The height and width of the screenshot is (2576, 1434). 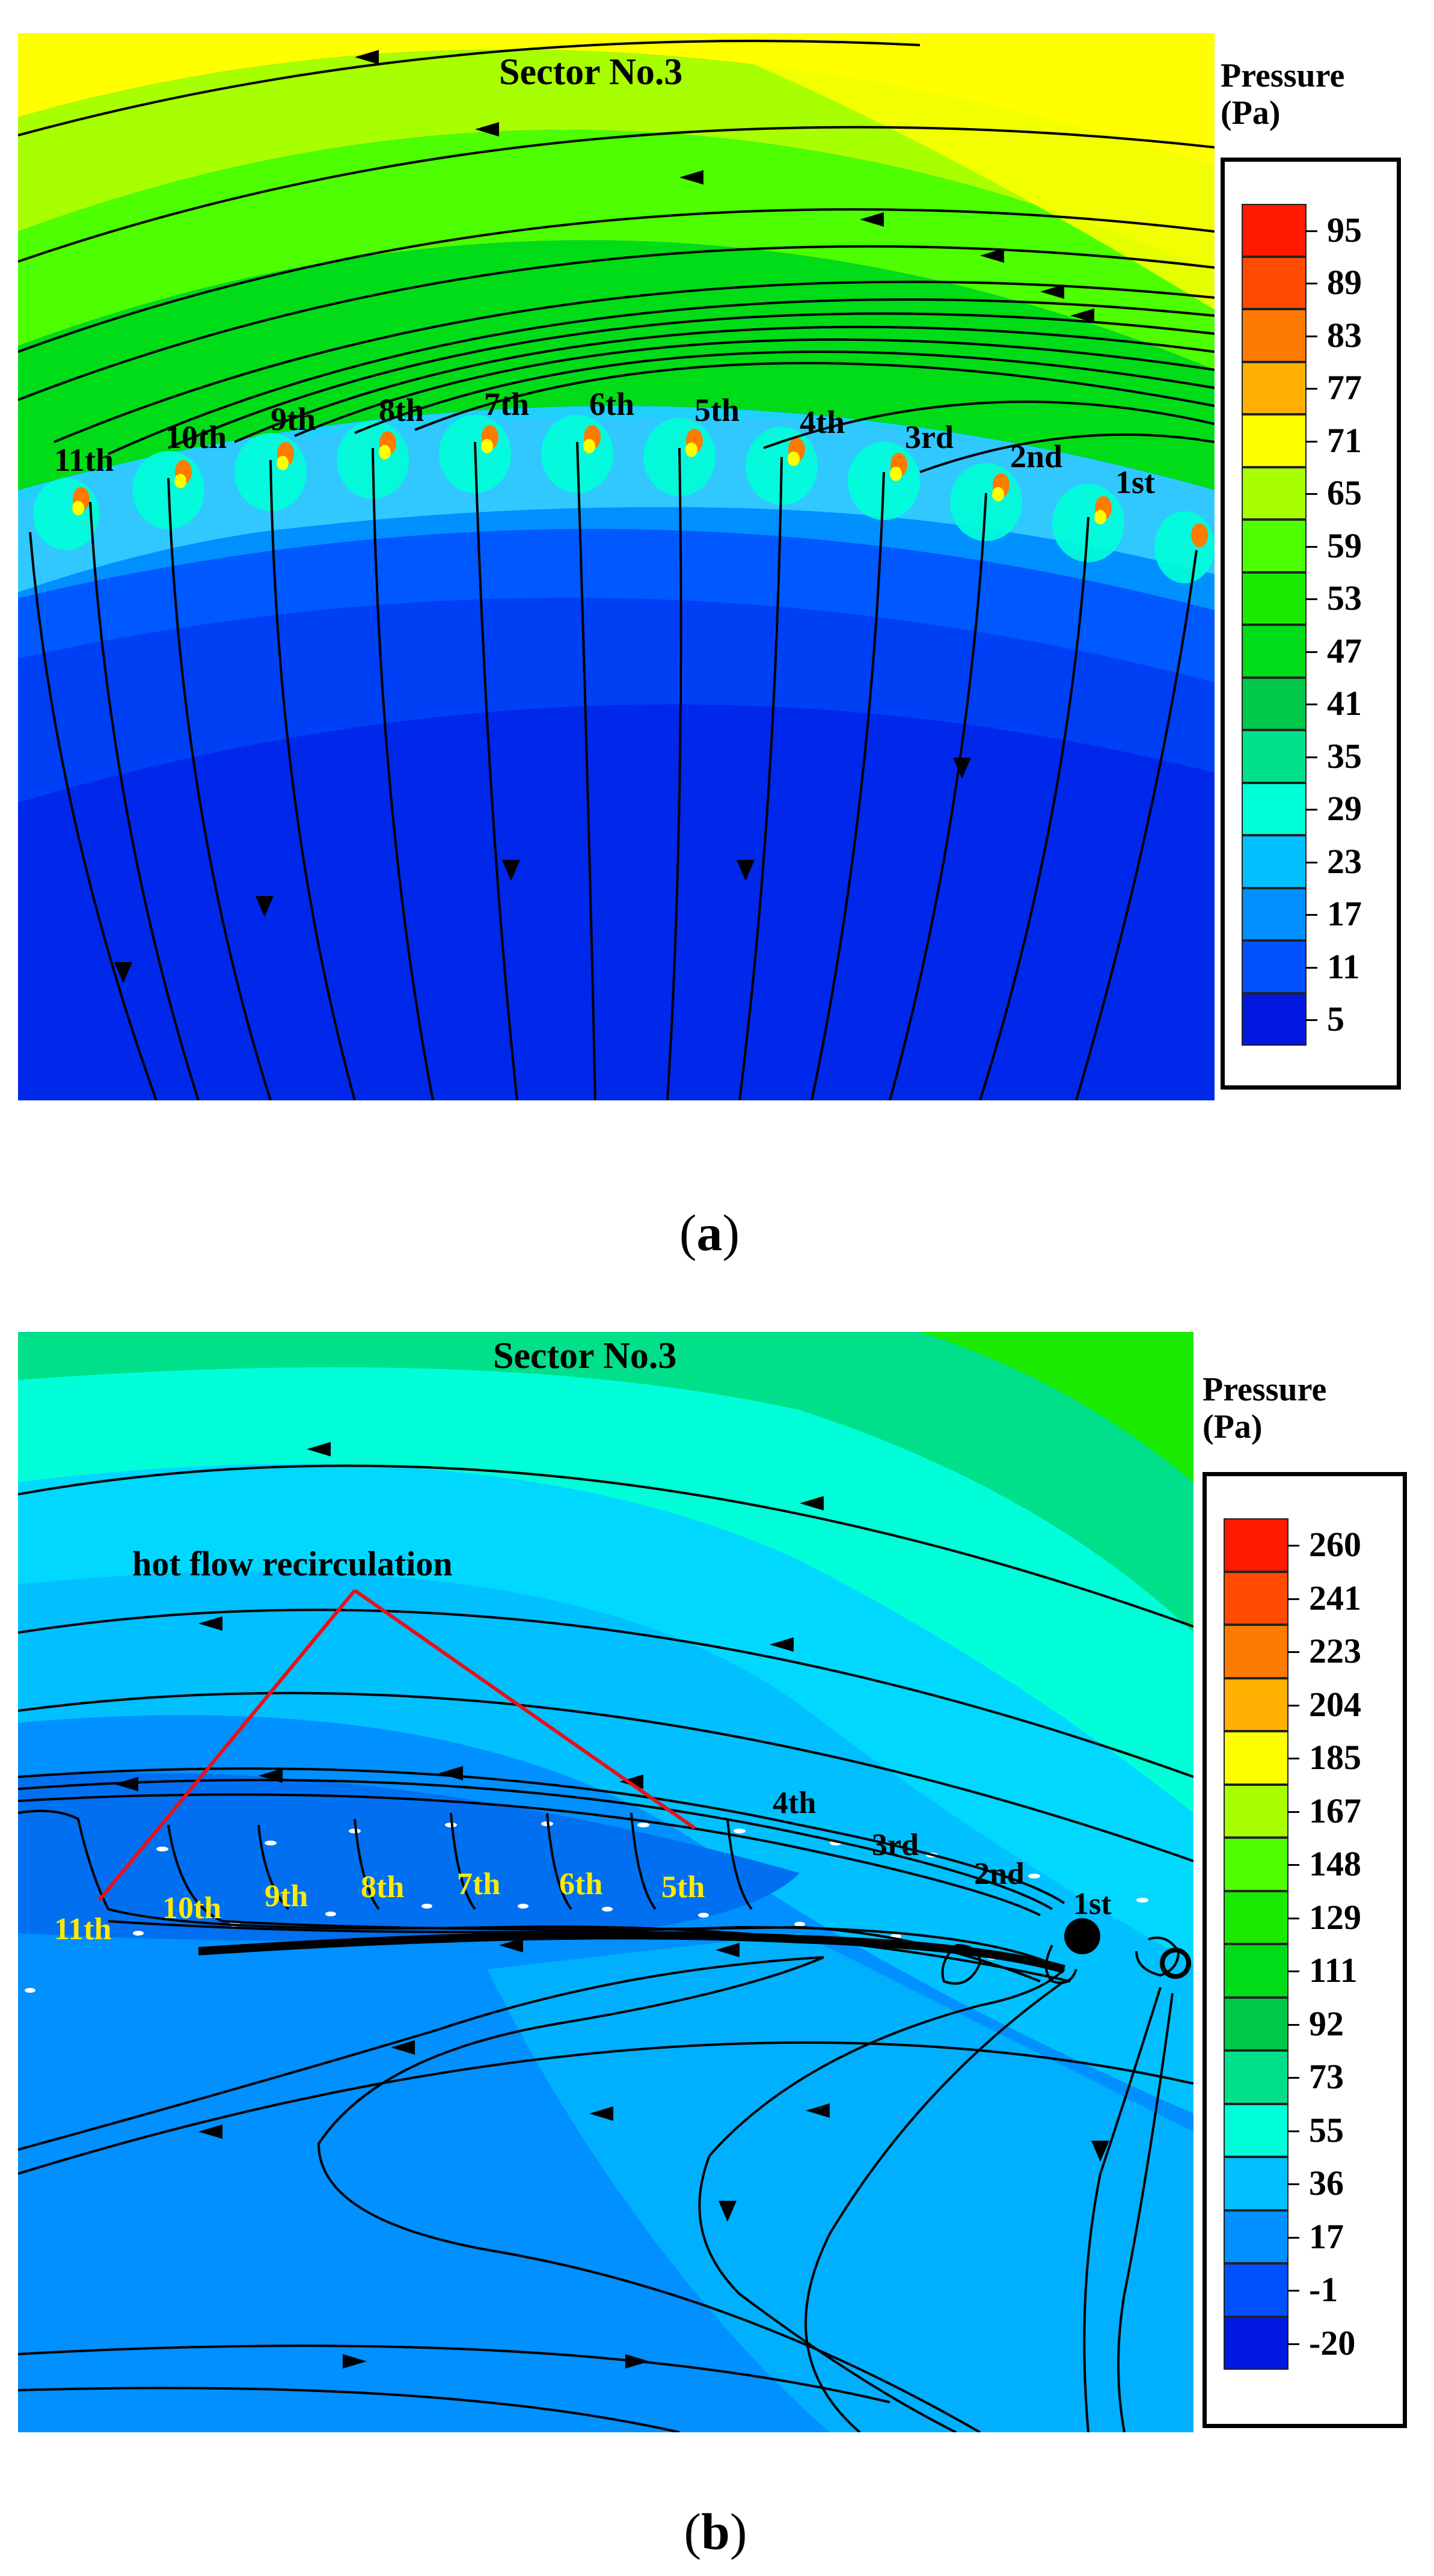 I want to click on legend-level-label: 17, so click(x=1326, y=2236).